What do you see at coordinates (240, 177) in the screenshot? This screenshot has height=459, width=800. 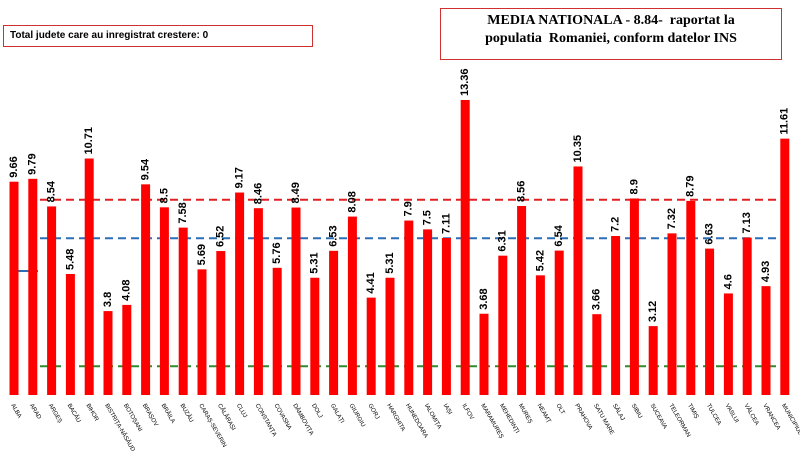 I see `value-label: 9.17` at bounding box center [240, 177].